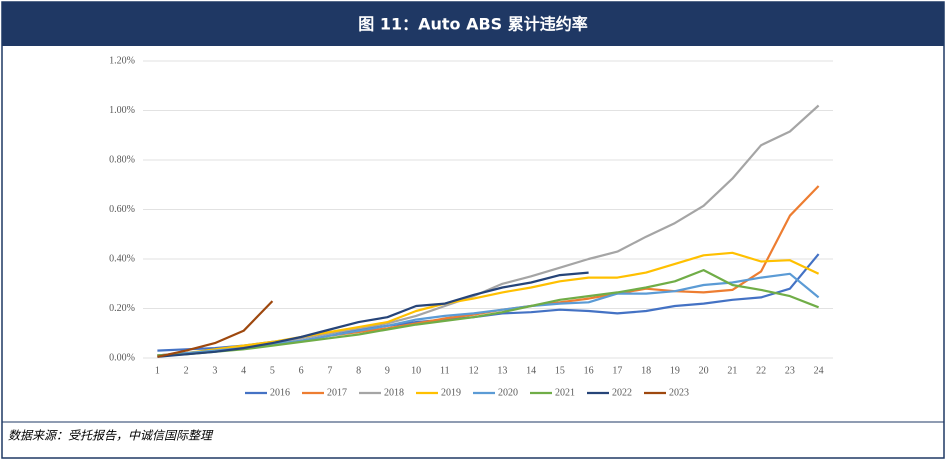 The width and height of the screenshot is (947, 462). I want to click on legend-label: 2020, so click(508, 392).